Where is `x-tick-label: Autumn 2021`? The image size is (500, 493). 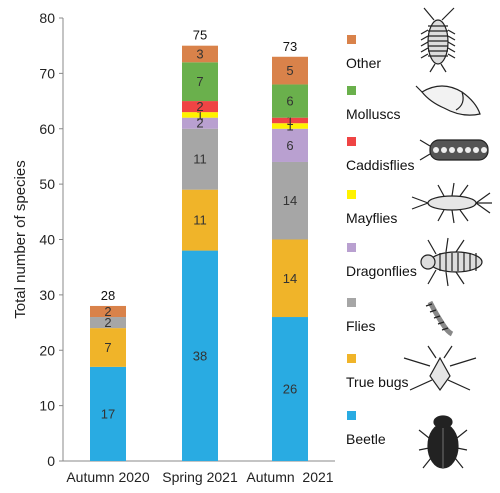 x-tick-label: Autumn 2021 is located at coordinates (289, 477).